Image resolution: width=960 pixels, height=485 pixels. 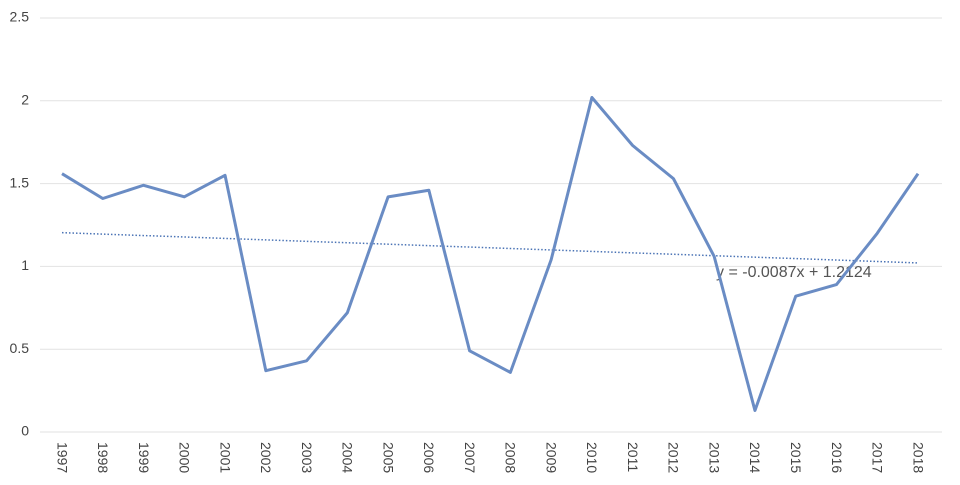 What do you see at coordinates (490, 247) in the screenshot?
I see `trendline` at bounding box center [490, 247].